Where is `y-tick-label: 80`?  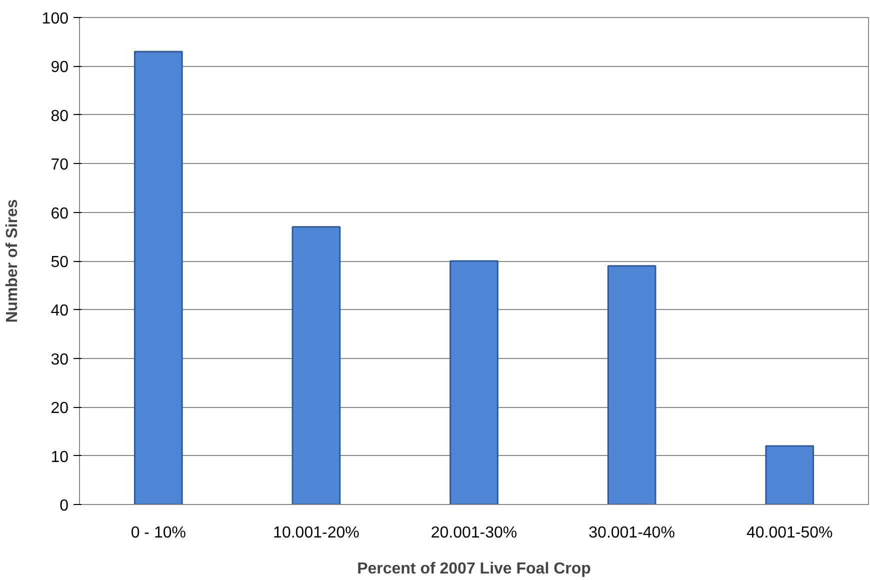
y-tick-label: 80 is located at coordinates (59, 116).